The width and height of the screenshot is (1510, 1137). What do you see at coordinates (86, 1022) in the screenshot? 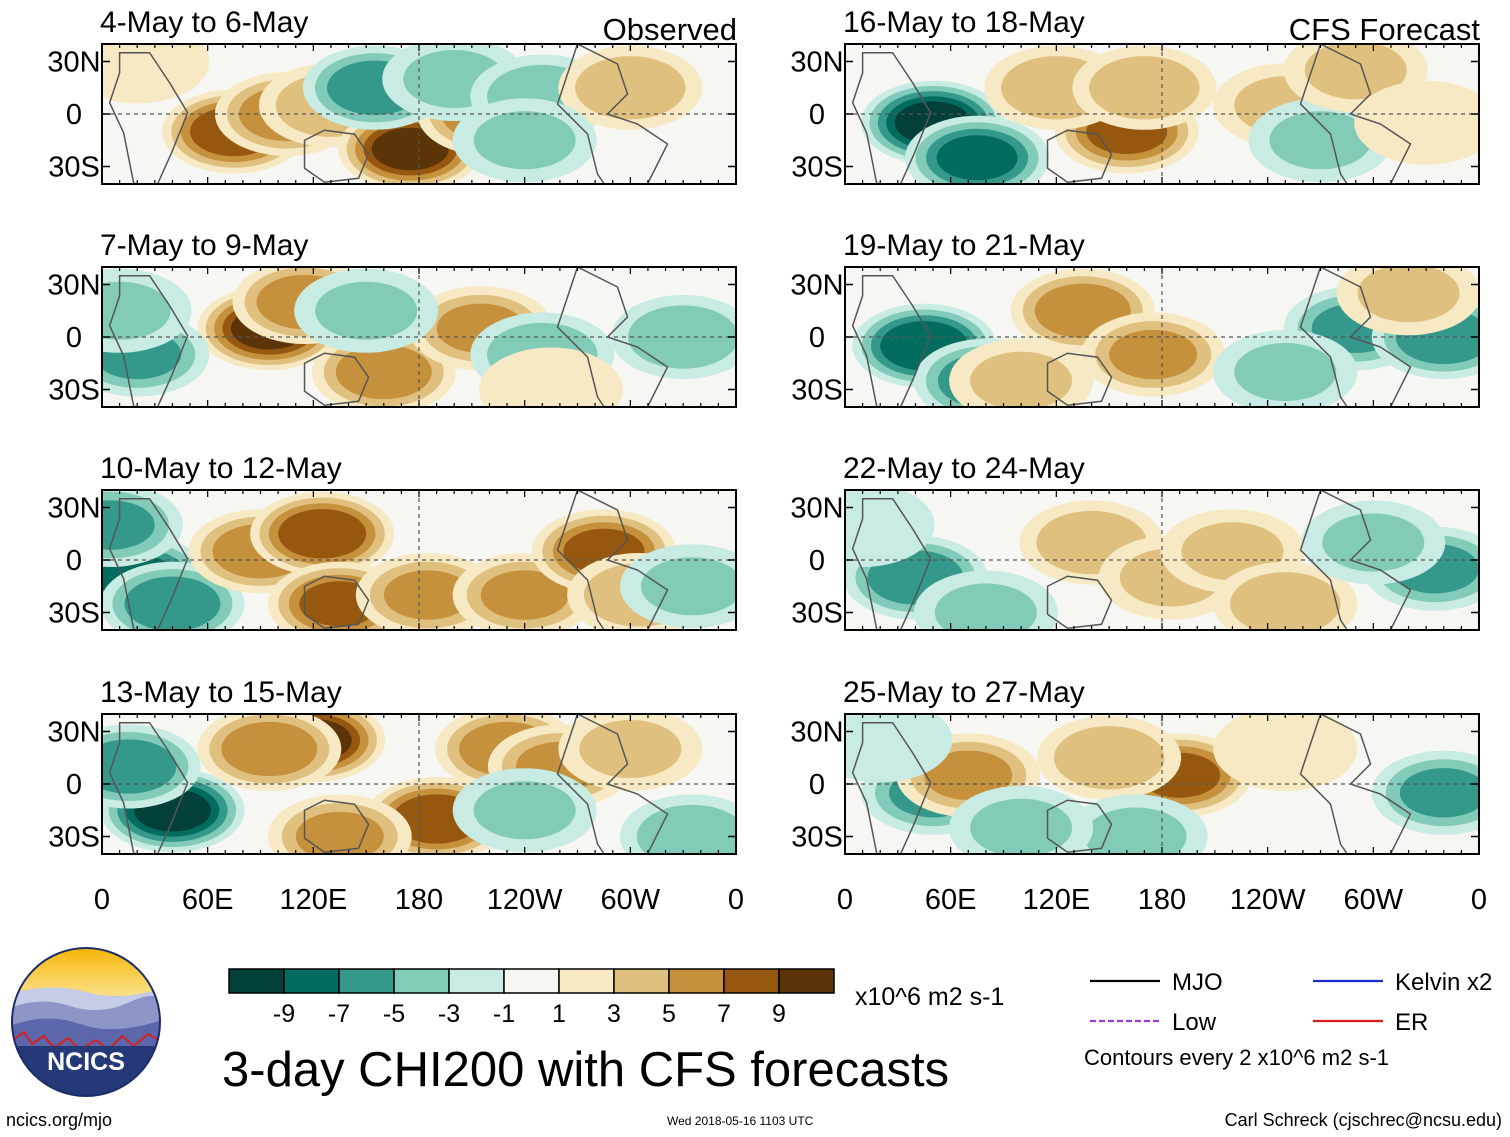
I see `ncics-logo: NCICS` at bounding box center [86, 1022].